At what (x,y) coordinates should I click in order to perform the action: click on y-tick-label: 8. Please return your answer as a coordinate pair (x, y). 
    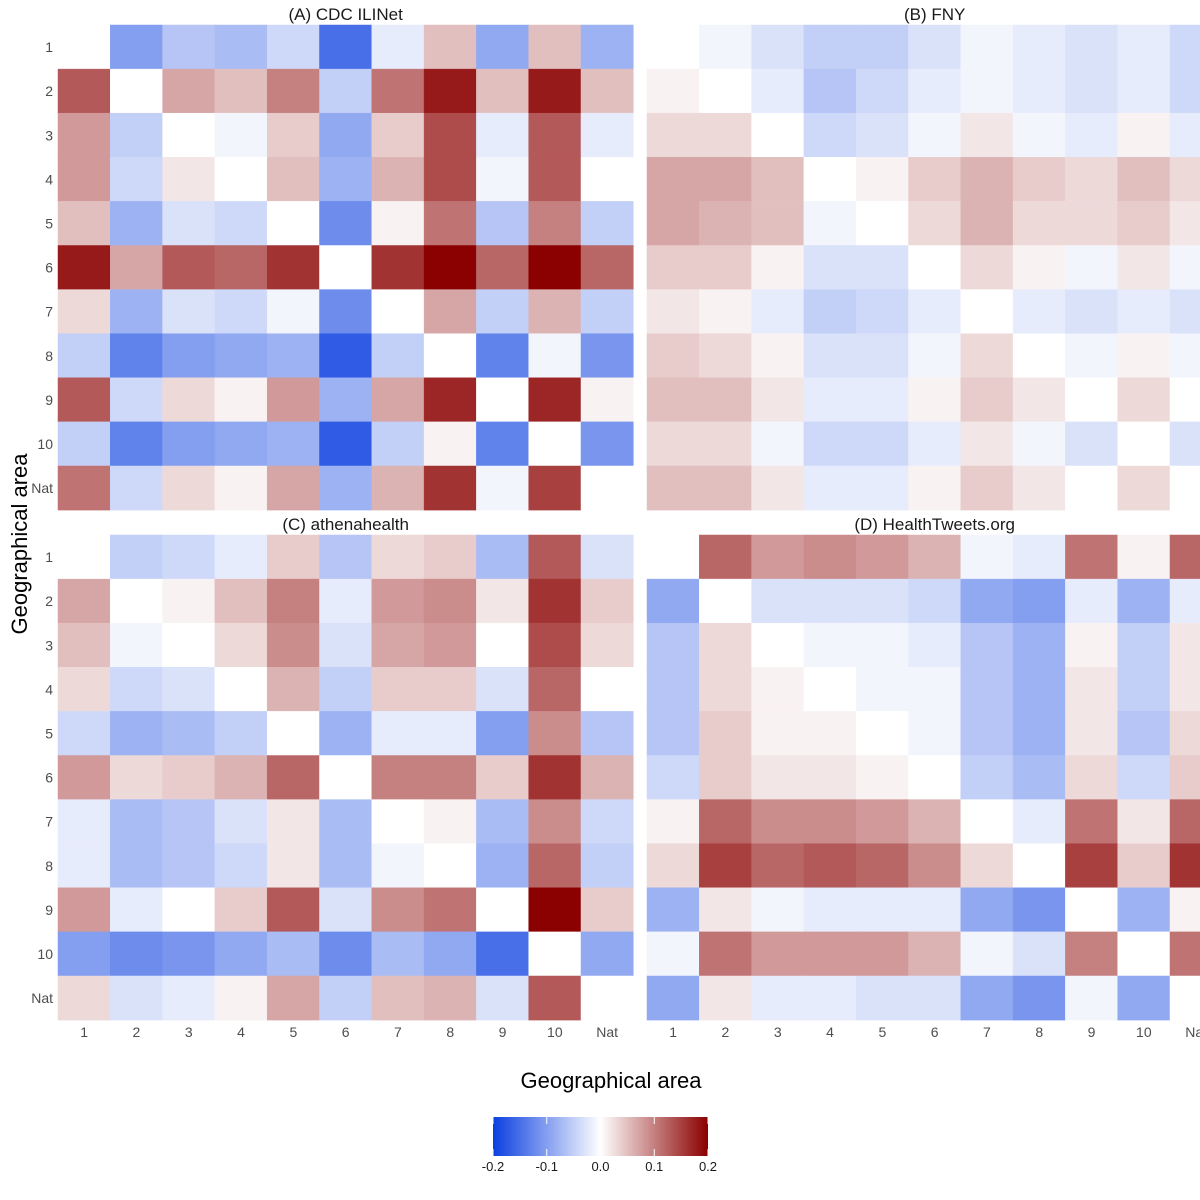
    Looking at the image, I should click on (49, 866).